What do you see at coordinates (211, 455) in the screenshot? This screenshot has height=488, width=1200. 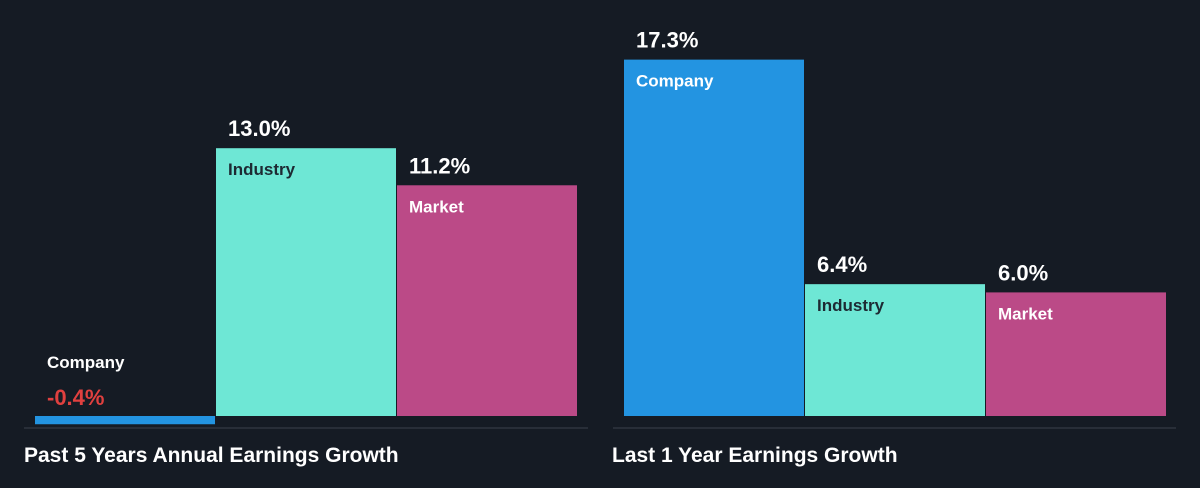 I see `chart-title-past-5-years: Past 5 Years Annual Earnings Growth` at bounding box center [211, 455].